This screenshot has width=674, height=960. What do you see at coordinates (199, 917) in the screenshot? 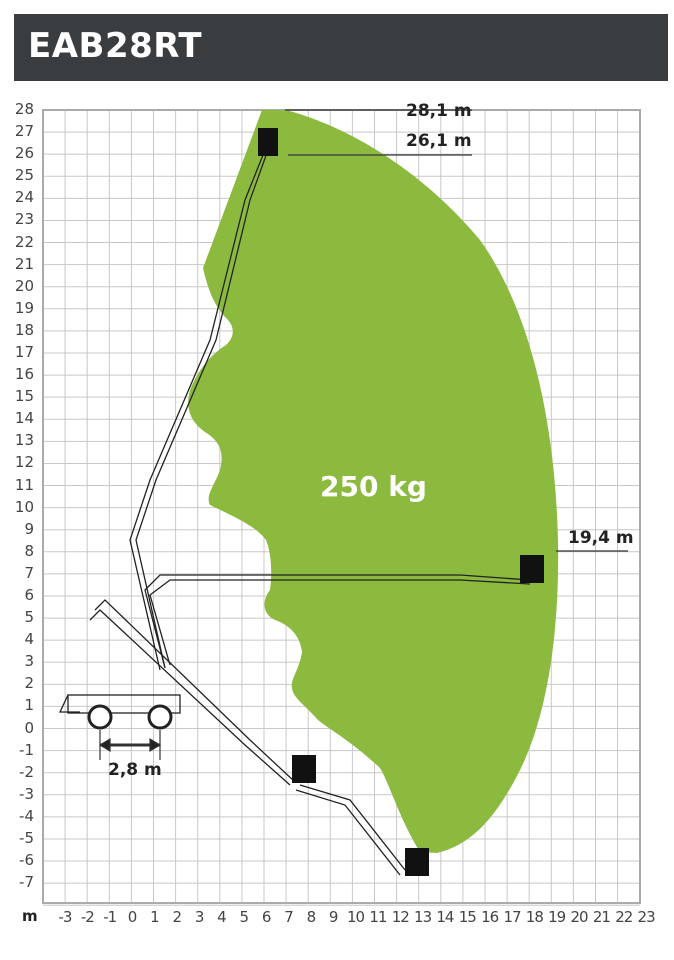
I see `x-tick-label: 3` at bounding box center [199, 917].